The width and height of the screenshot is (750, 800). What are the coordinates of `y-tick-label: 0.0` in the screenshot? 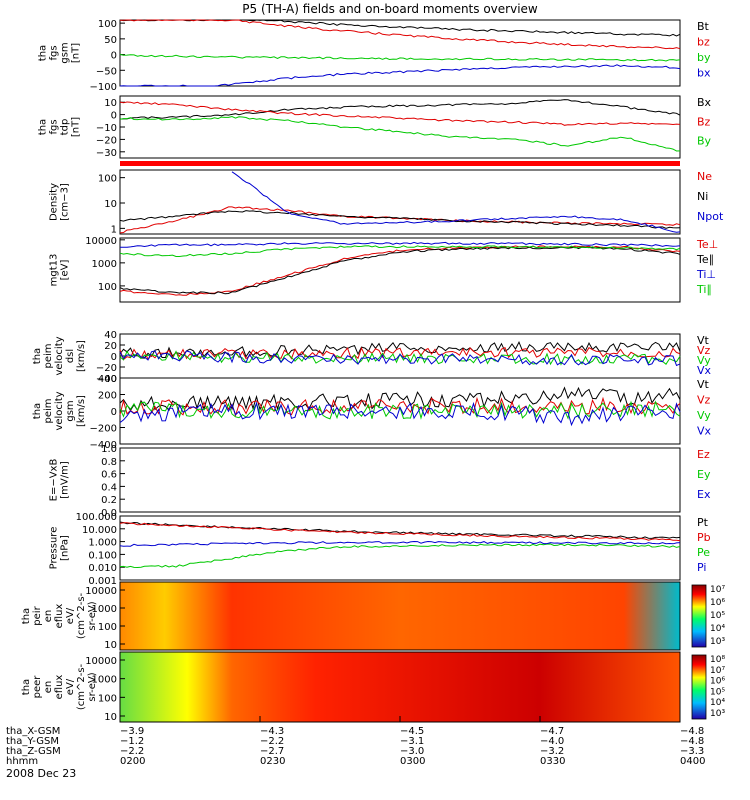 It's located at (109, 513).